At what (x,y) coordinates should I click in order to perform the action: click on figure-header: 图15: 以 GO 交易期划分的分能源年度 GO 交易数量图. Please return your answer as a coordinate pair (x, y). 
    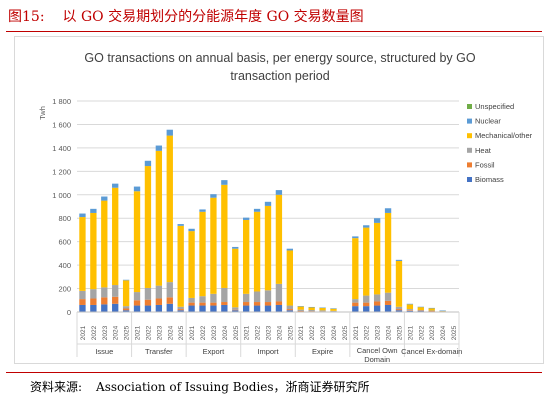
    Looking at the image, I should click on (274, 17).